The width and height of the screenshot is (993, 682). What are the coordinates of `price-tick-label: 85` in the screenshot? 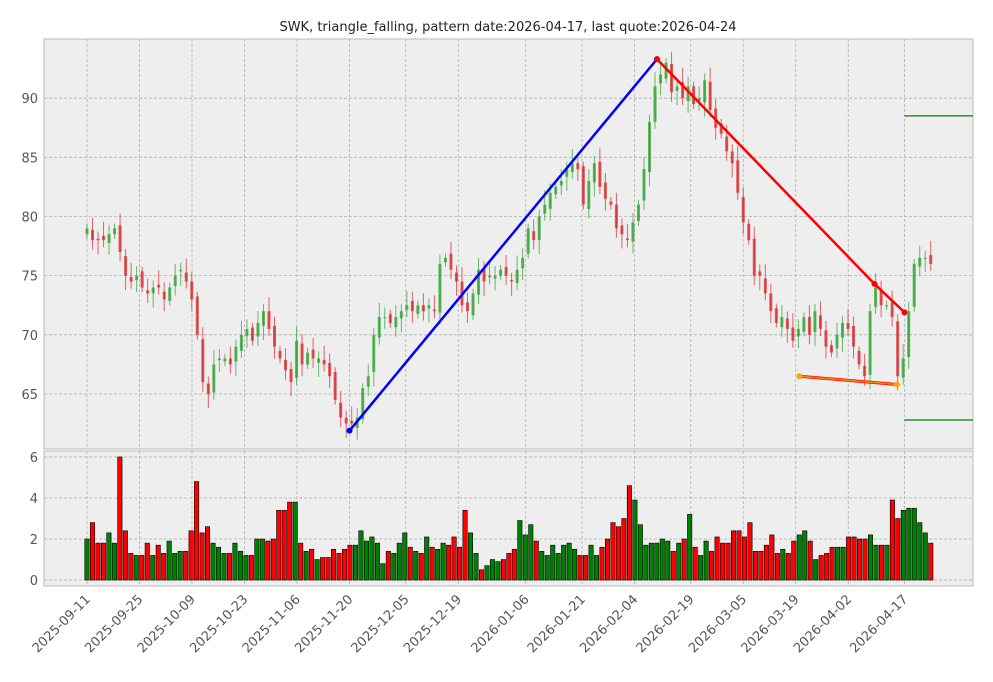 It's located at (29, 158).